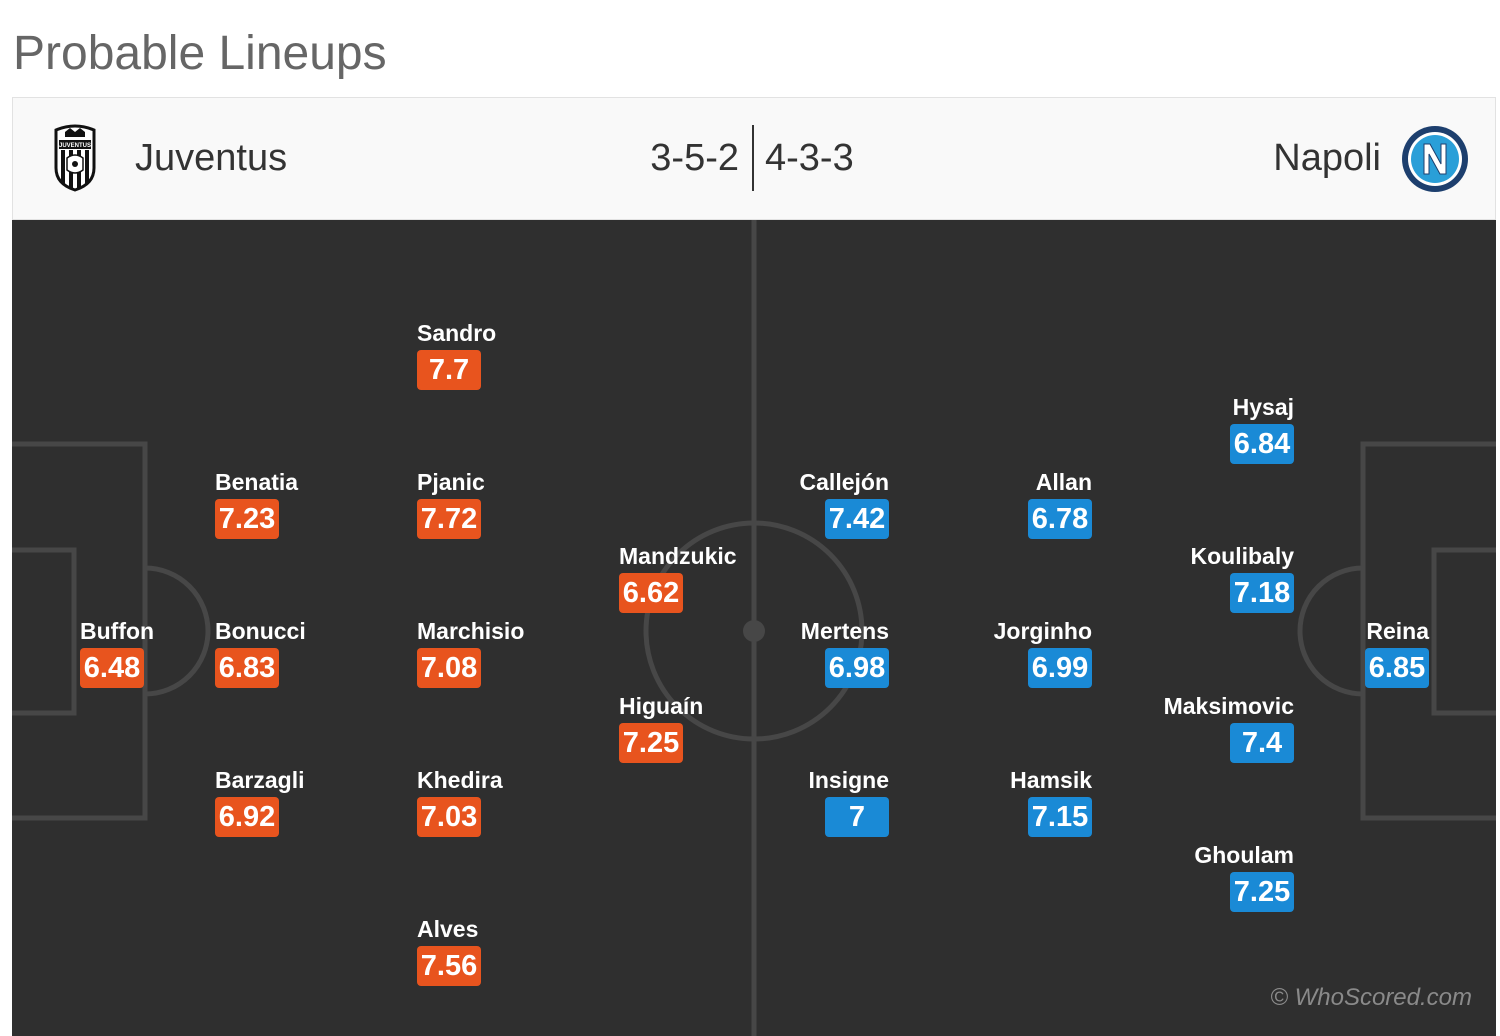  Describe the element at coordinates (1012, 504) in the screenshot. I see `player-away-4: Allan 6.78` at that location.